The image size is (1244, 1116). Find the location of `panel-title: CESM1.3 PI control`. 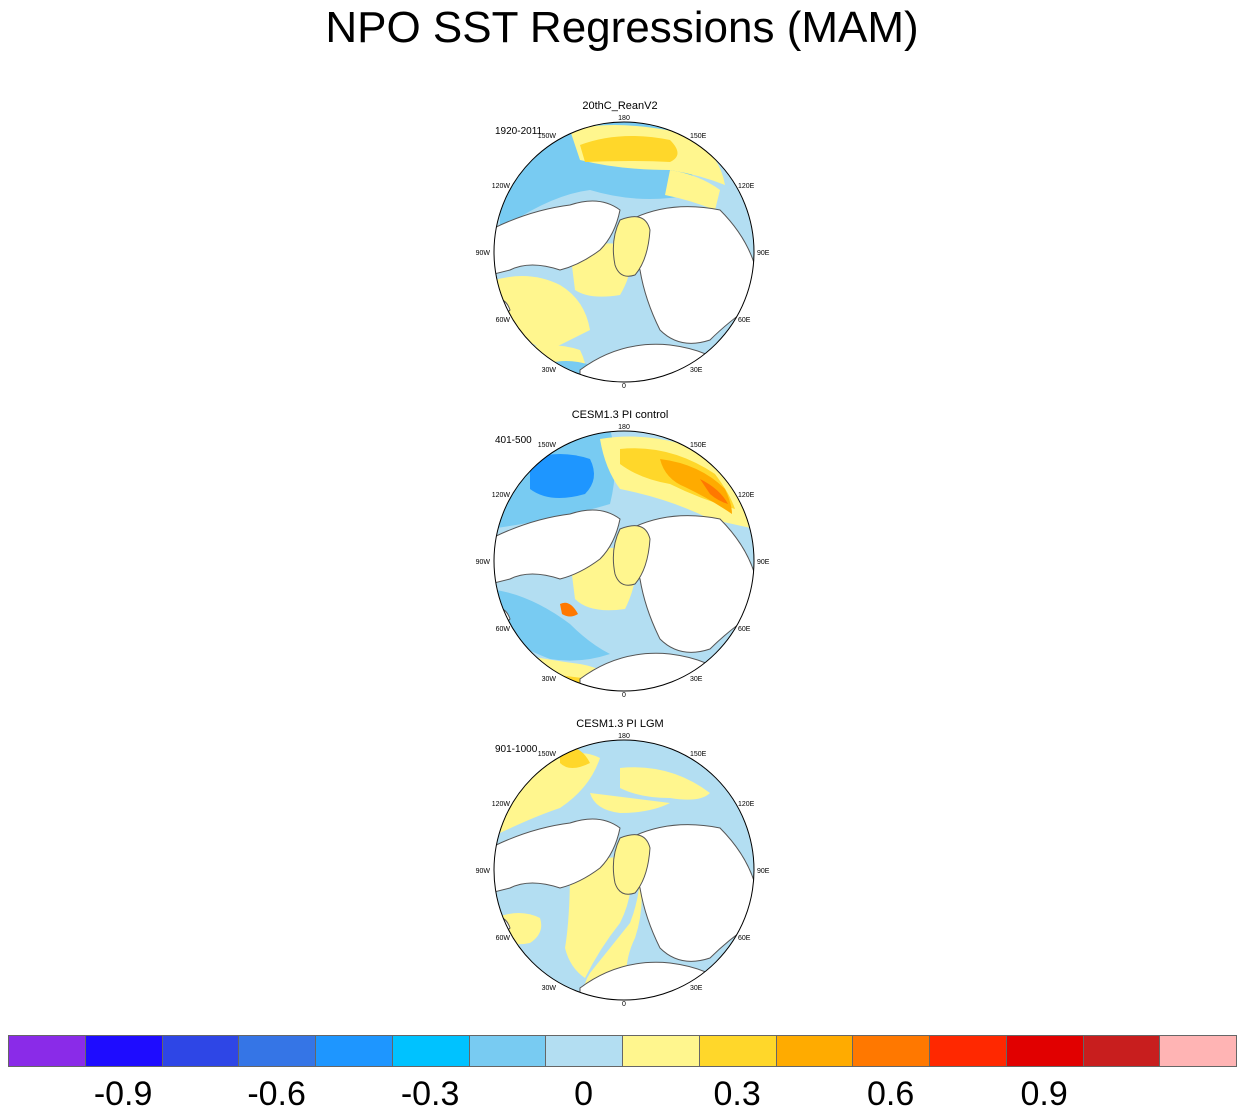

panel-title: CESM1.3 PI control is located at coordinates (620, 415).